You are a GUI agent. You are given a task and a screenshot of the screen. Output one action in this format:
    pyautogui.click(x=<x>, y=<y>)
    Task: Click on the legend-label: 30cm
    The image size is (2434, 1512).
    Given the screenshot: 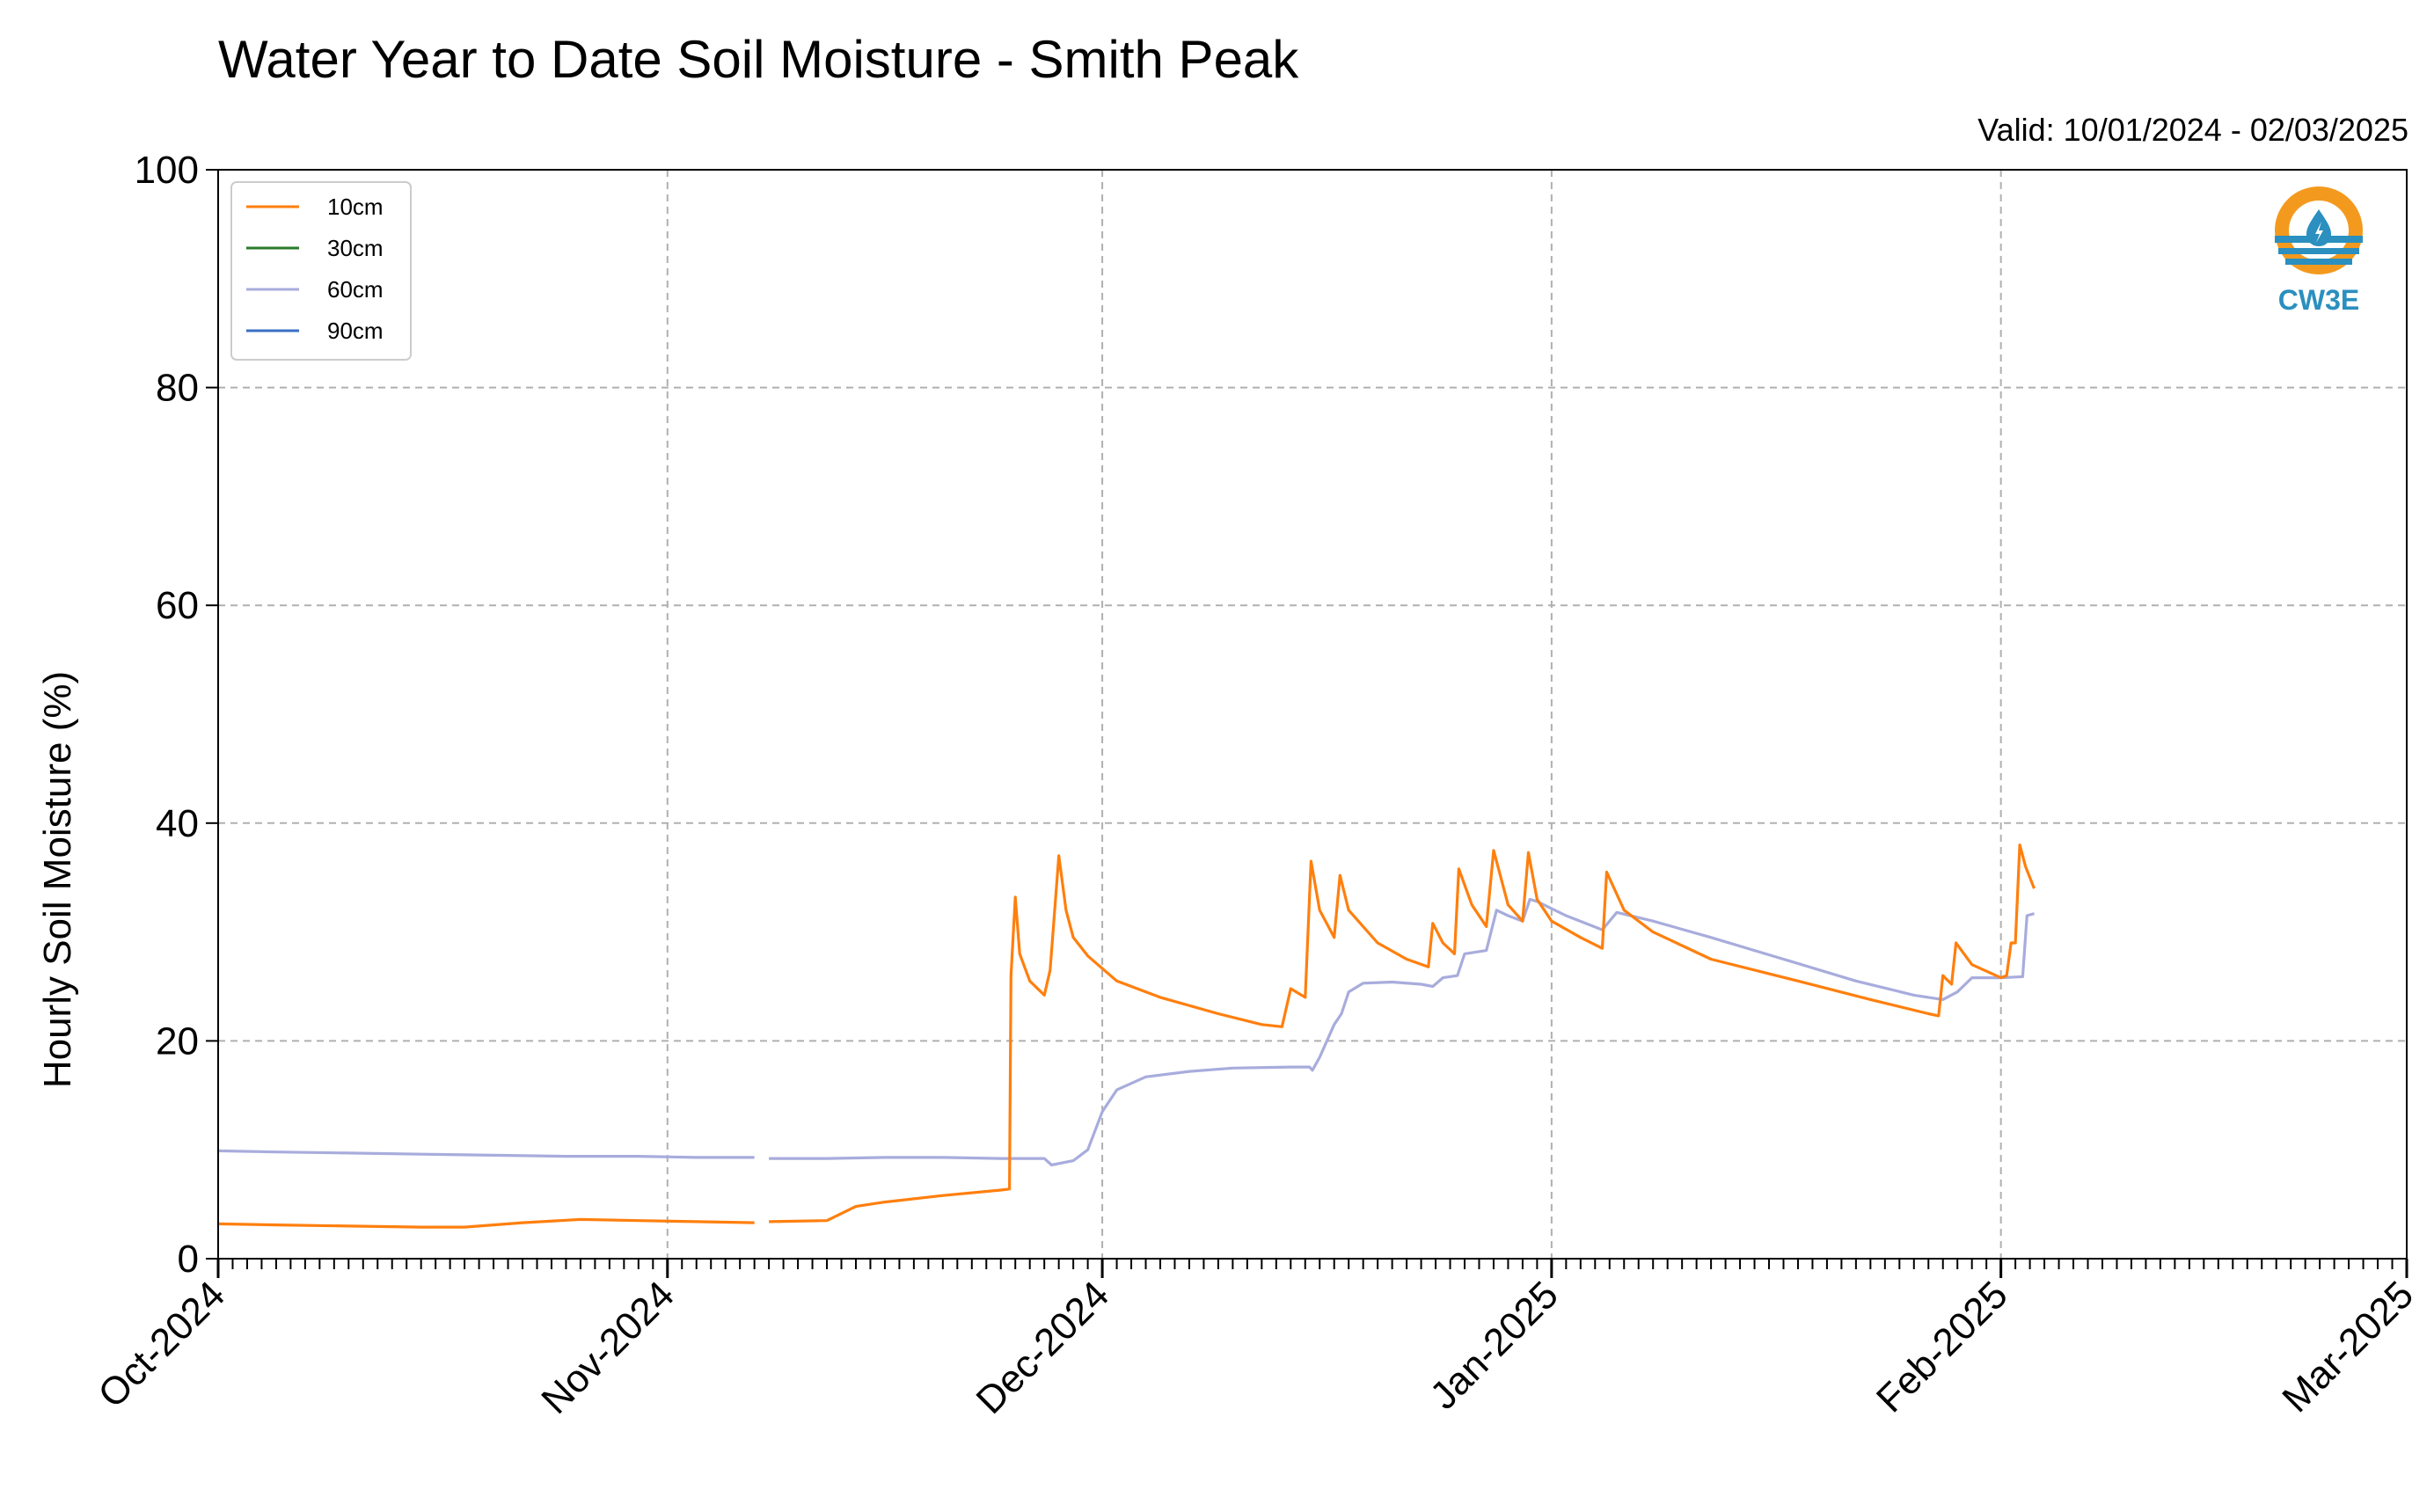 What is the action you would take?
    pyautogui.click(x=355, y=248)
    